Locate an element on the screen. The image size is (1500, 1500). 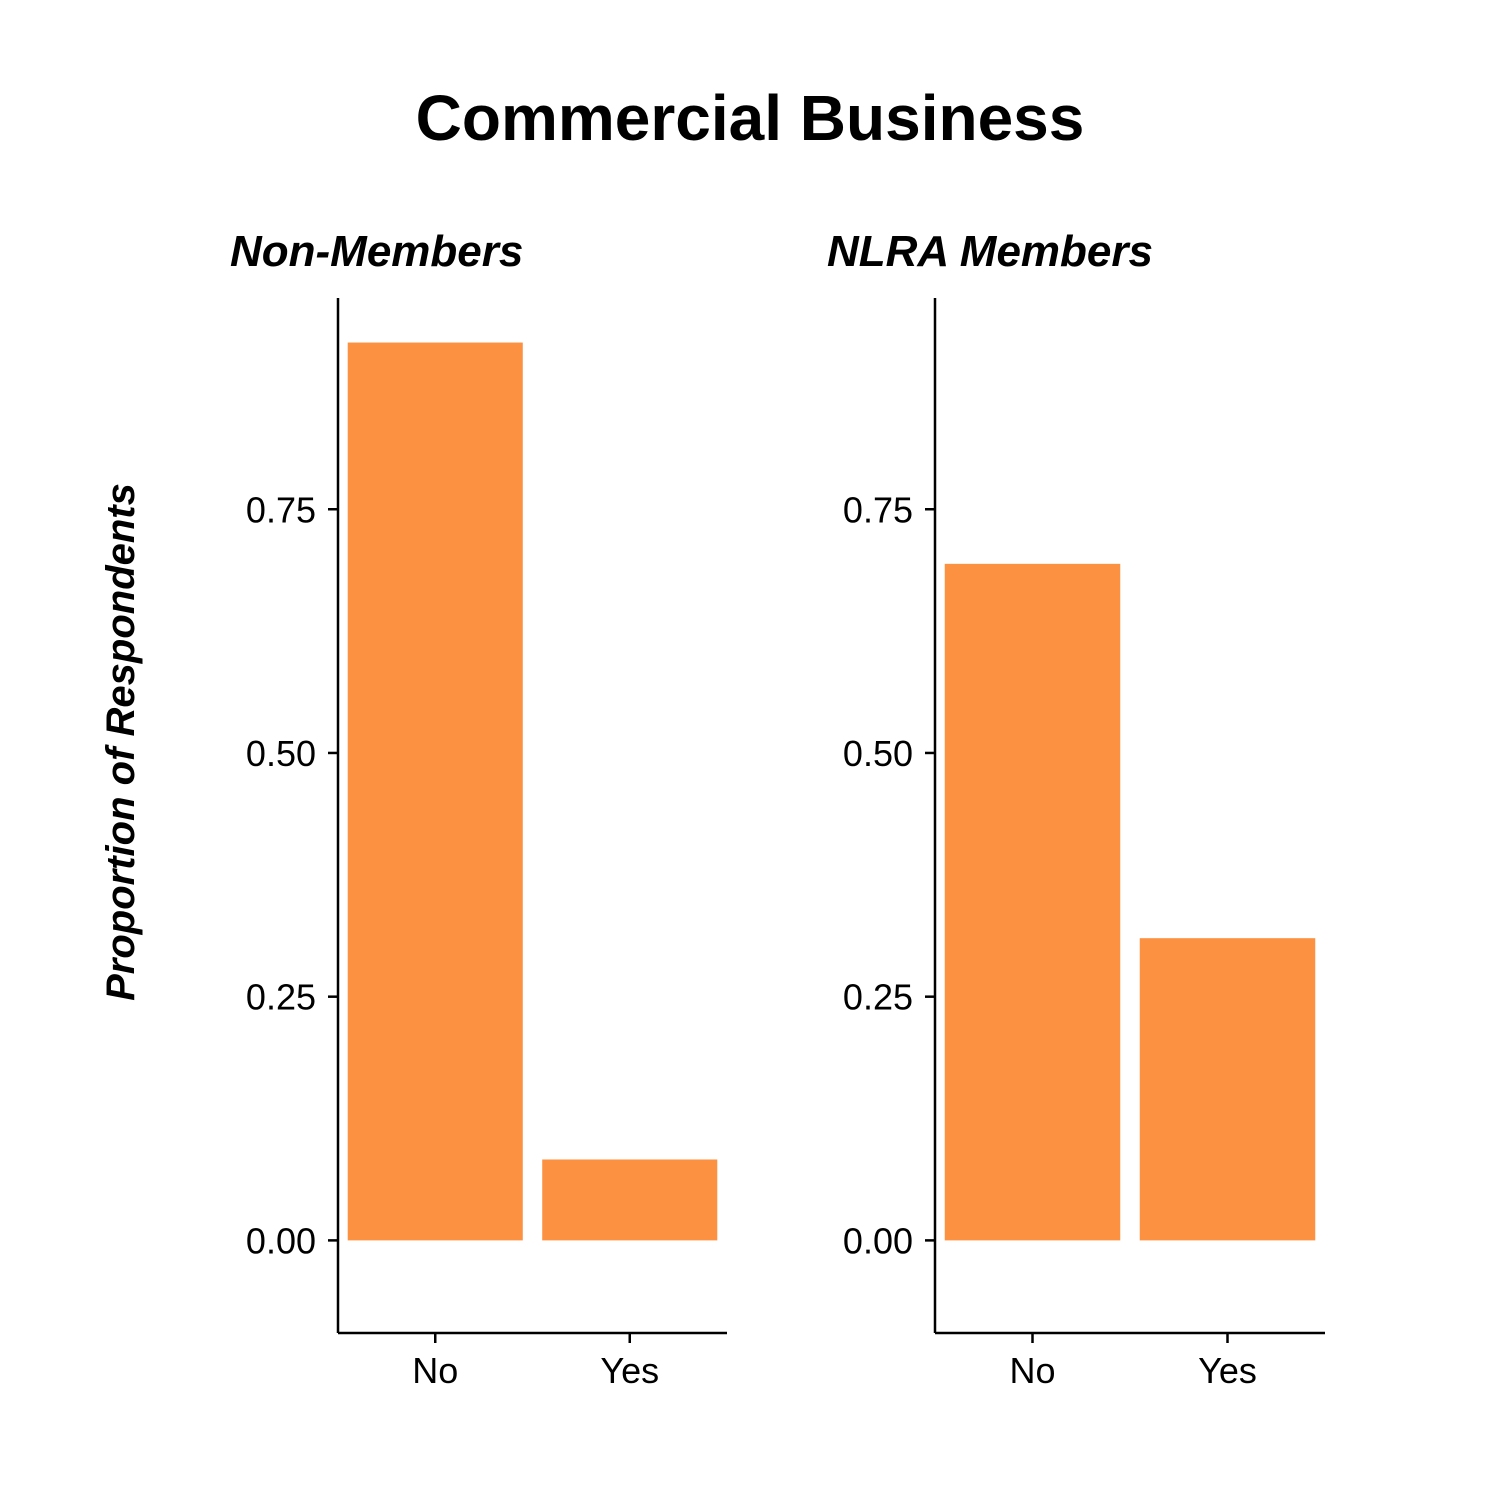
panel-title: NLRA Members is located at coordinates (990, 251).